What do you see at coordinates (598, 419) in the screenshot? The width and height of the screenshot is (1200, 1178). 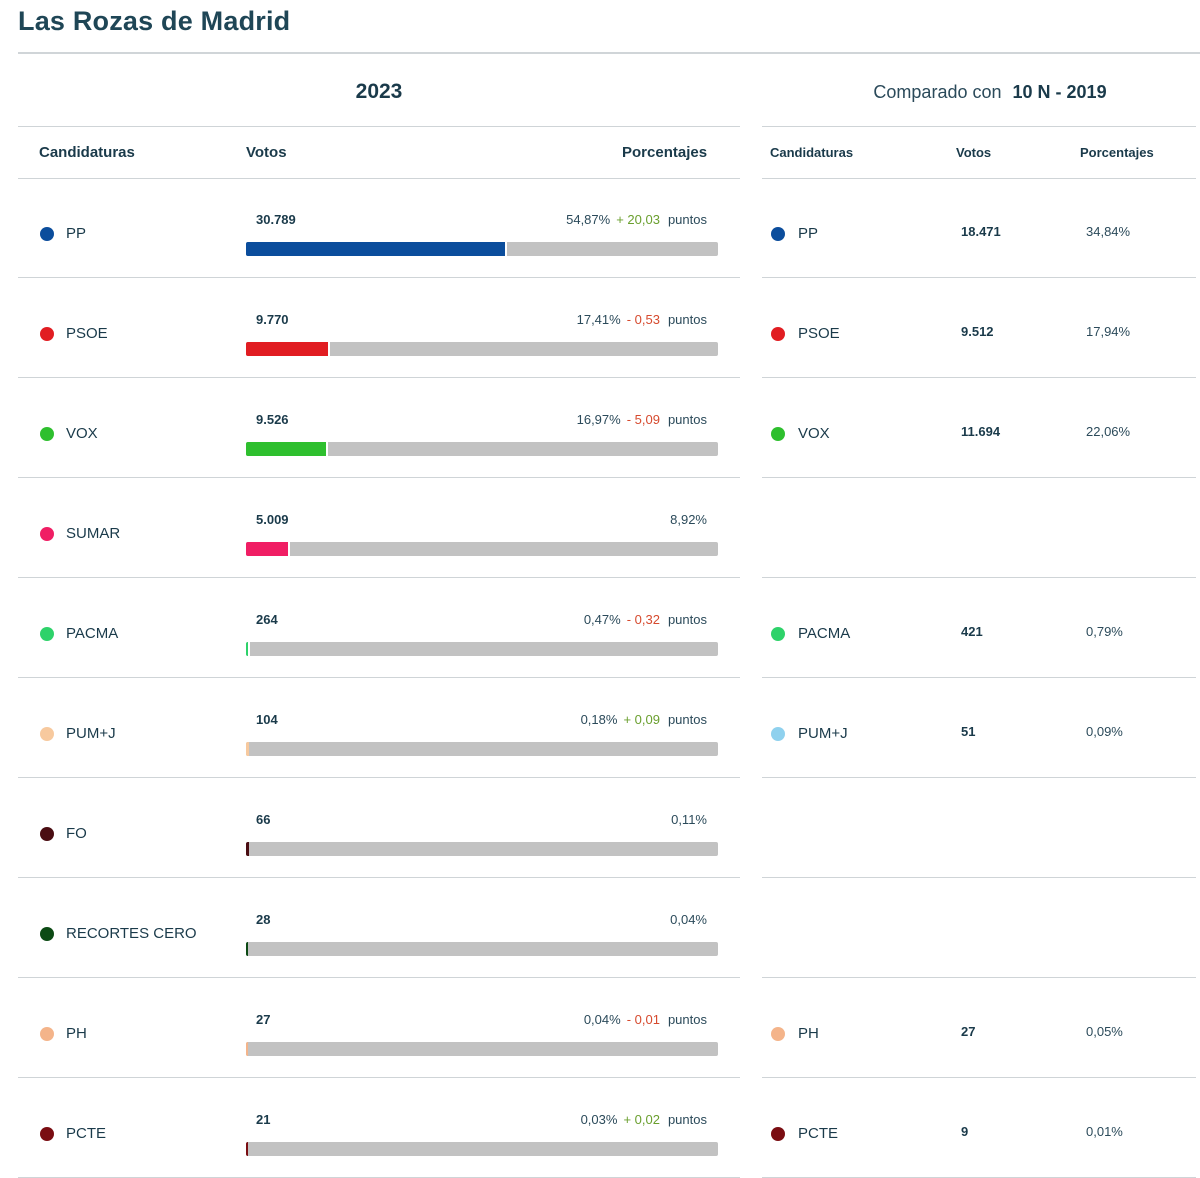 I see `percentage-value: 16,97%` at bounding box center [598, 419].